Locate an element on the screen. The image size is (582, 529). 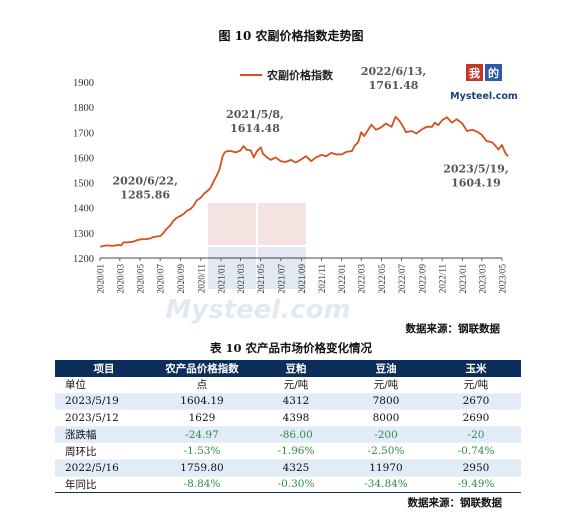
figure-title: 图 10 农副价格指数走势图 is located at coordinates (291, 36).